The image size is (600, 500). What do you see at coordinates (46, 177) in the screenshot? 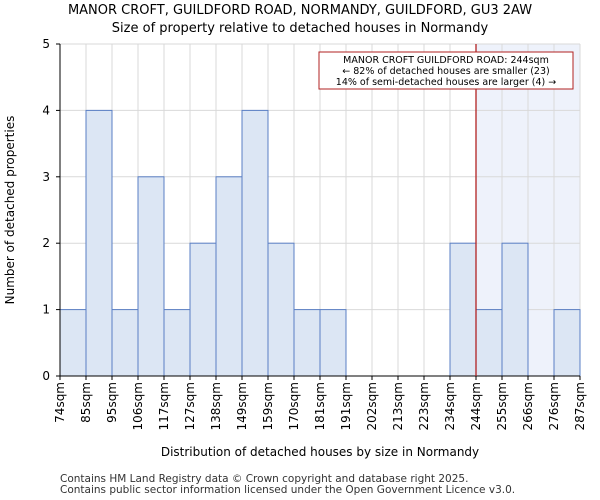
I see `y-tick-label: 3` at bounding box center [46, 177].